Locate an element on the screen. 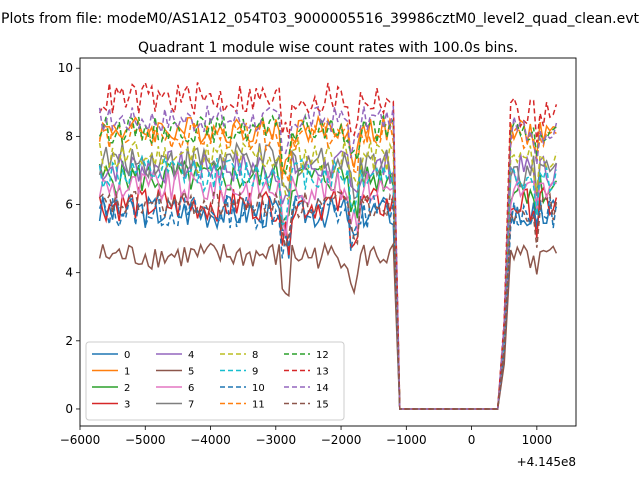 This screenshot has height=480, width=640. y-tick-label: 2 is located at coordinates (69, 341).